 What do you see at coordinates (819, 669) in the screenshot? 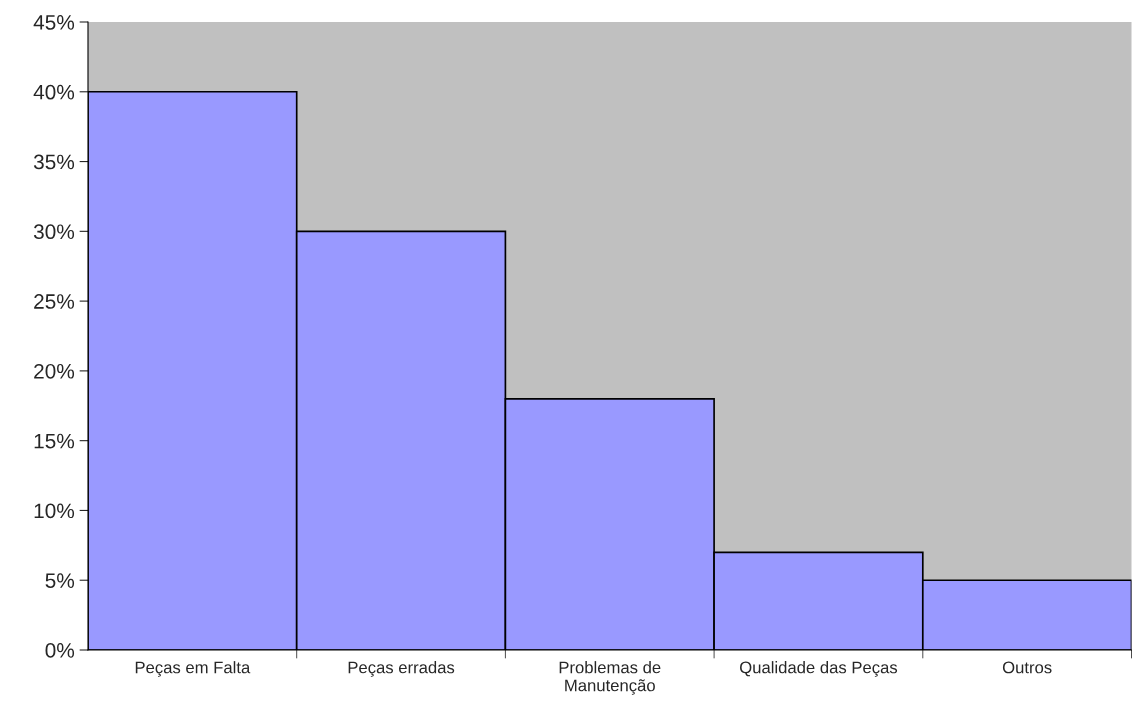
I see `x-tick-label: Qualidade das Peças` at bounding box center [819, 669].